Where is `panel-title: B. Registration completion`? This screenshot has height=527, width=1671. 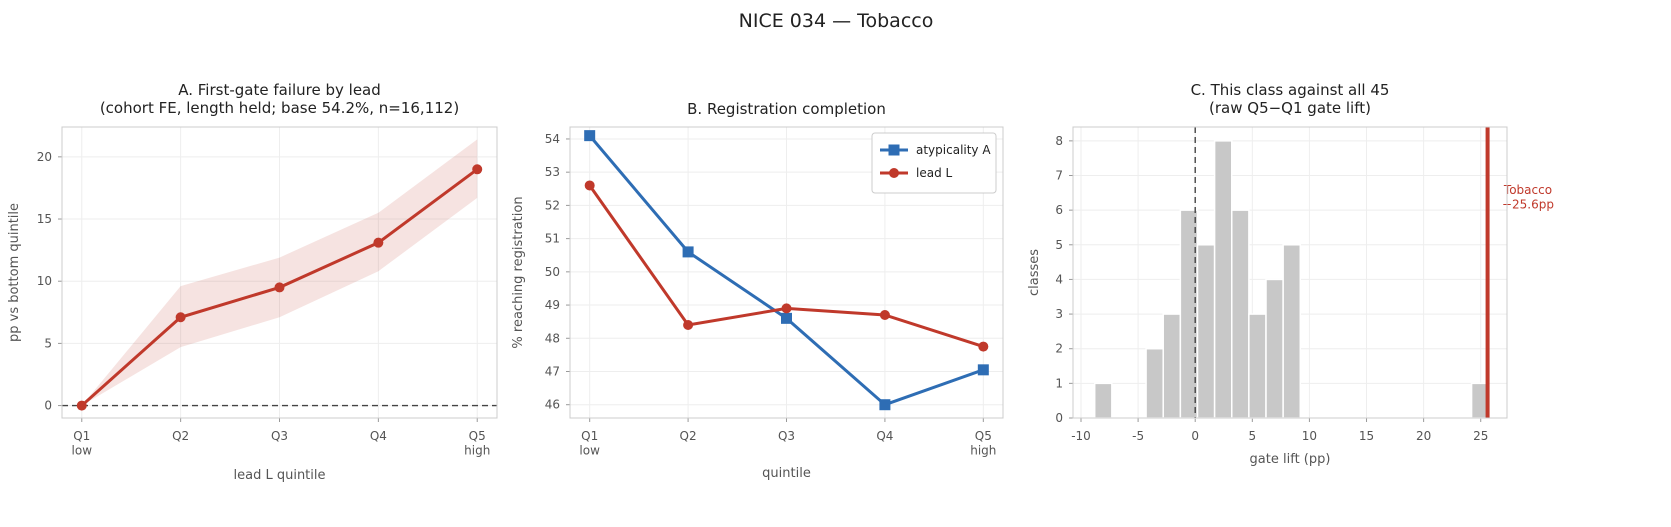
panel-title: B. Registration completion is located at coordinates (786, 109).